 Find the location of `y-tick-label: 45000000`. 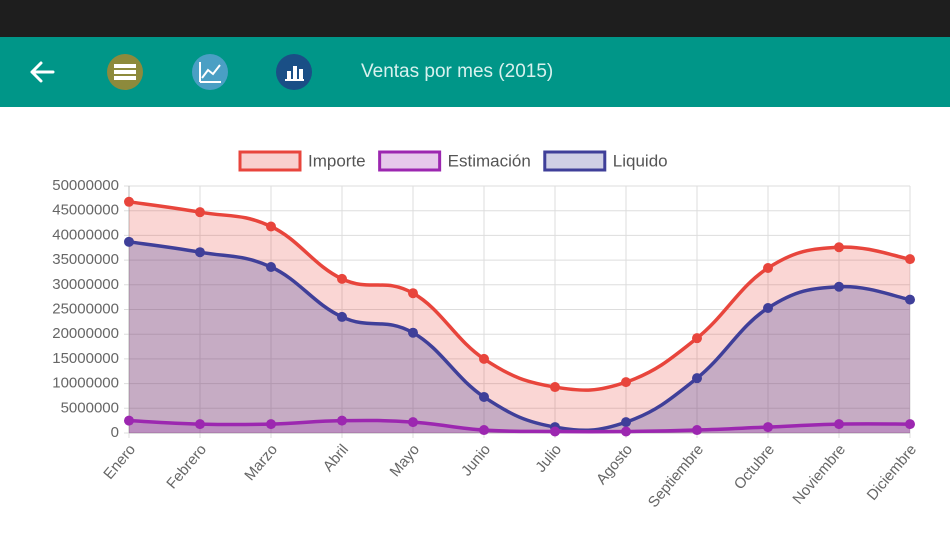

y-tick-label: 45000000 is located at coordinates (85, 210).